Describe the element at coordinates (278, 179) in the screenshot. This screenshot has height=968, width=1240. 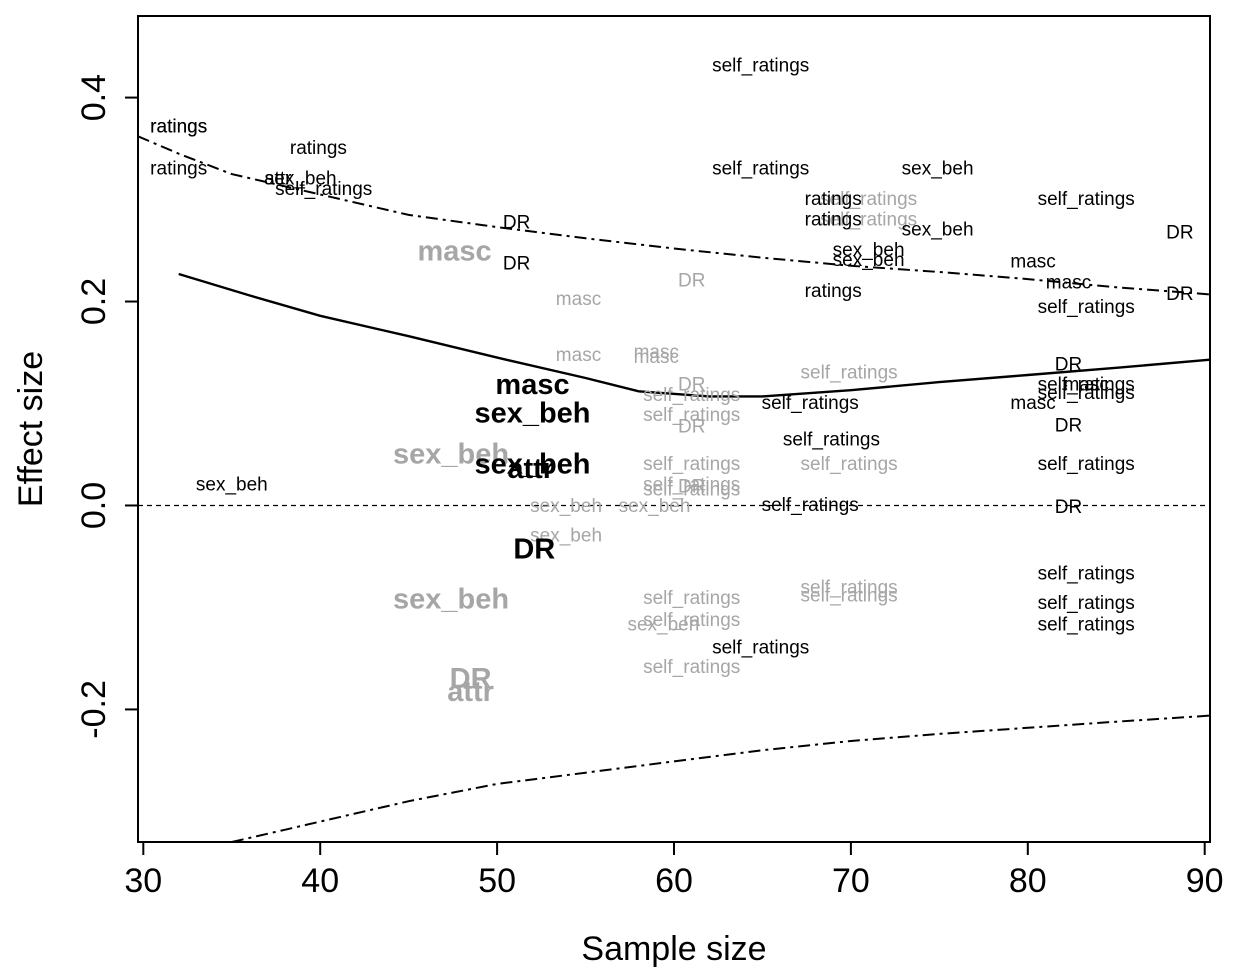
I see `point-label-8: attr` at that location.